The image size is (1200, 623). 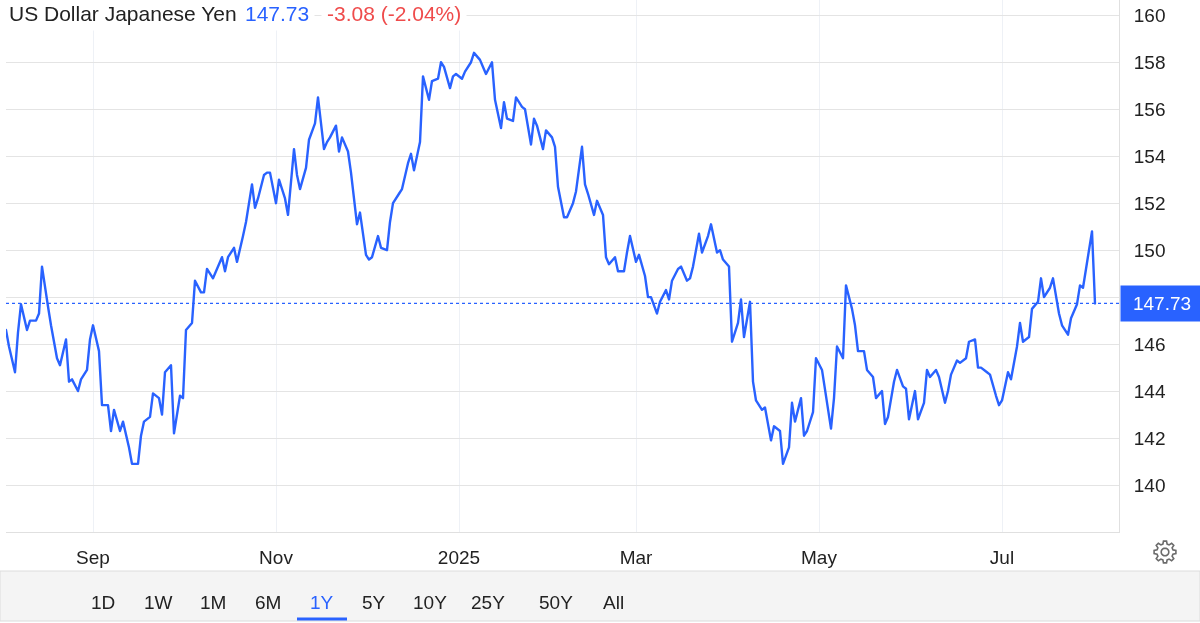 What do you see at coordinates (819, 557) in the screenshot?
I see `x-tick-label: May` at bounding box center [819, 557].